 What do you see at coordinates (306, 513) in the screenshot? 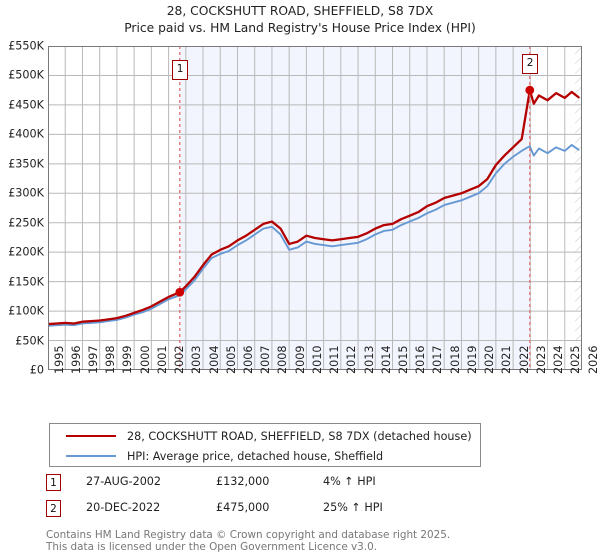
I see `table-row: 2 20-DEC-2022 £475,000 25% ↑ HPI` at bounding box center [306, 513].